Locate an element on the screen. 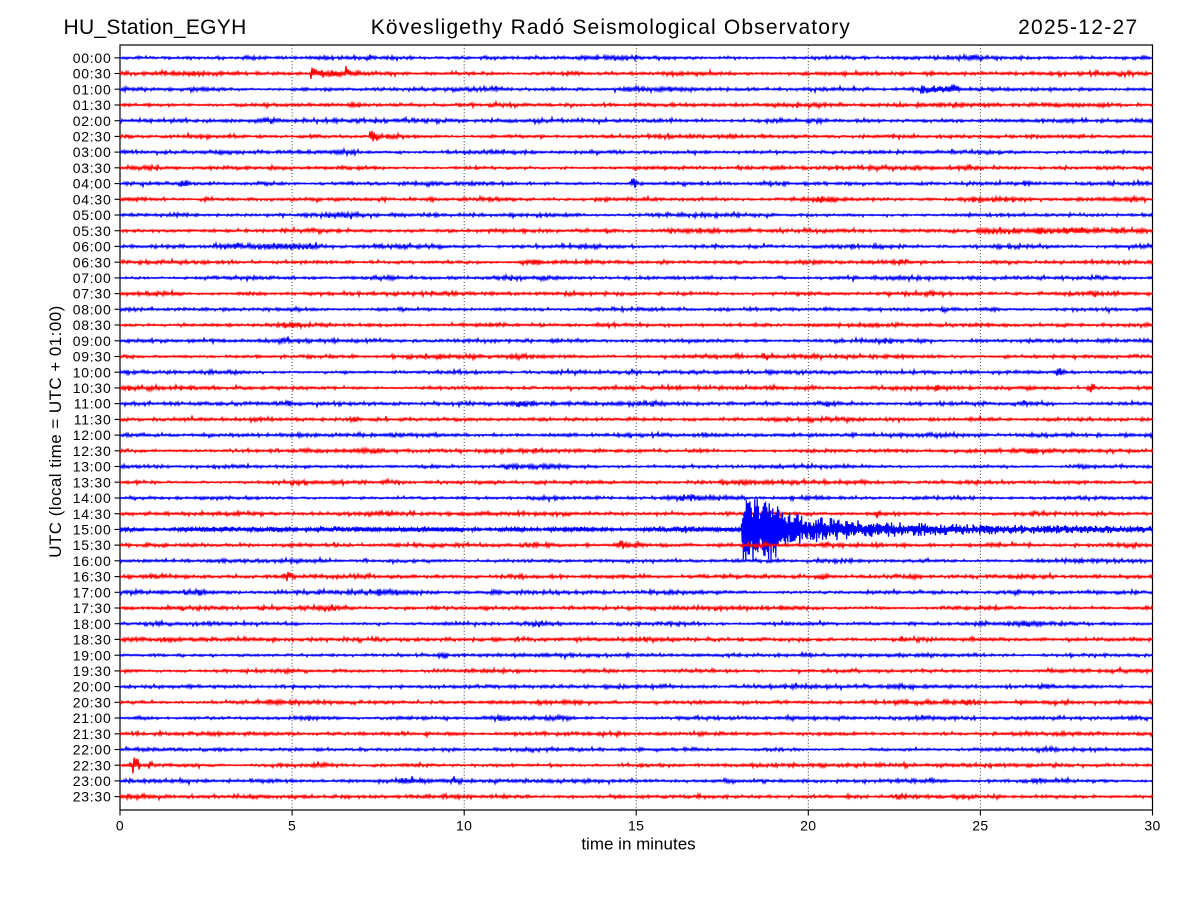  svg-text: 14:30 is located at coordinates (92, 514).